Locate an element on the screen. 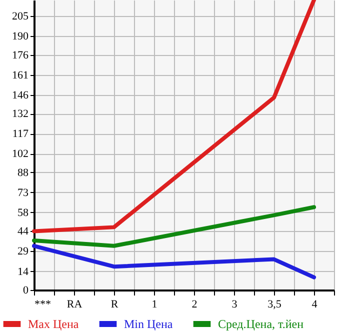 The width and height of the screenshot is (345, 335). y-tick-label: 161 is located at coordinates (20, 75).